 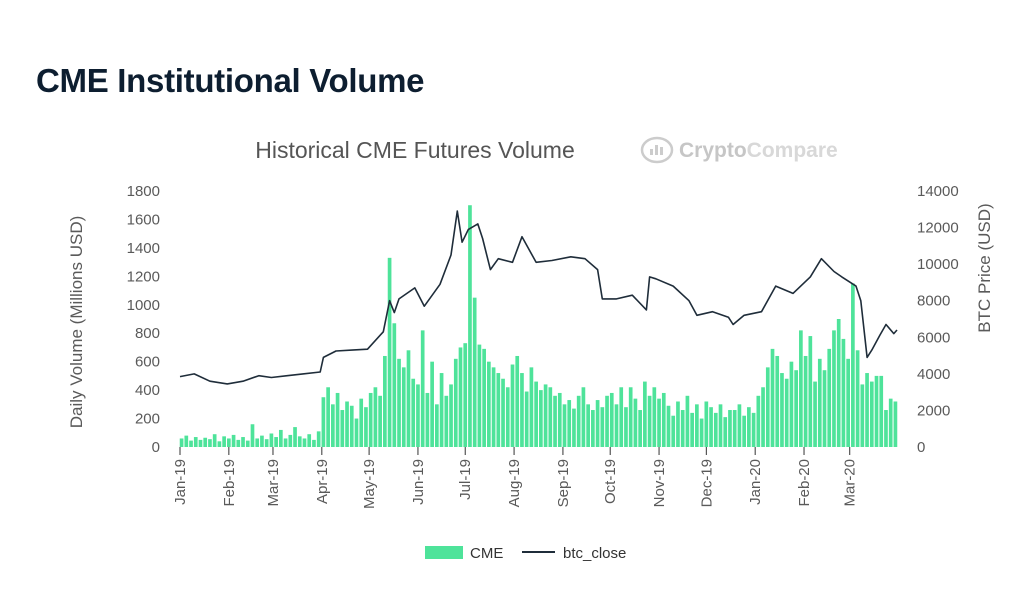 What do you see at coordinates (415, 150) in the screenshot?
I see `chart-title: Historical CME Futures Volume` at bounding box center [415, 150].